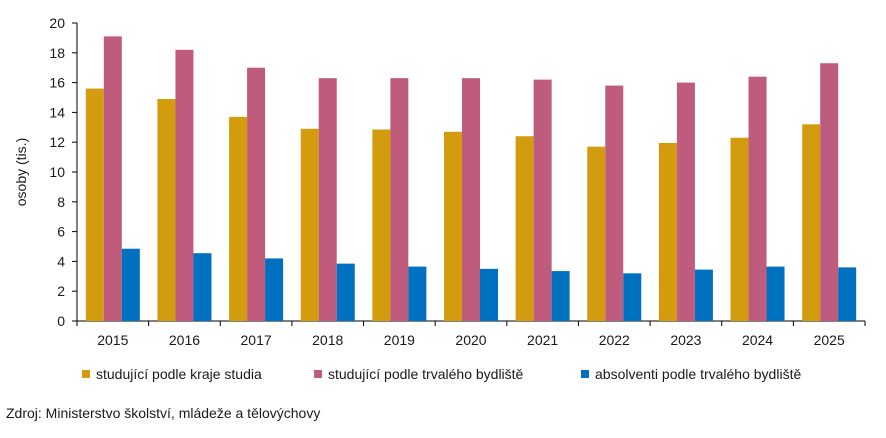 Image resolution: width=886 pixels, height=438 pixels. I want to click on y-tick-label: 8, so click(61, 202).